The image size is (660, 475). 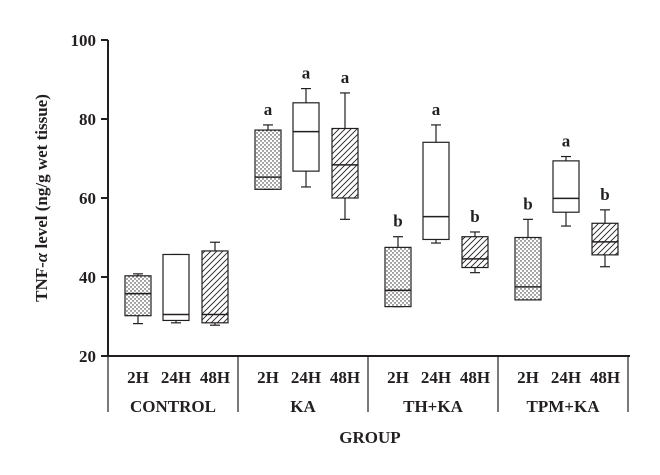 I want to click on y-axis-title-suffix: level (ng/g wet tissue), so click(x=41, y=173).